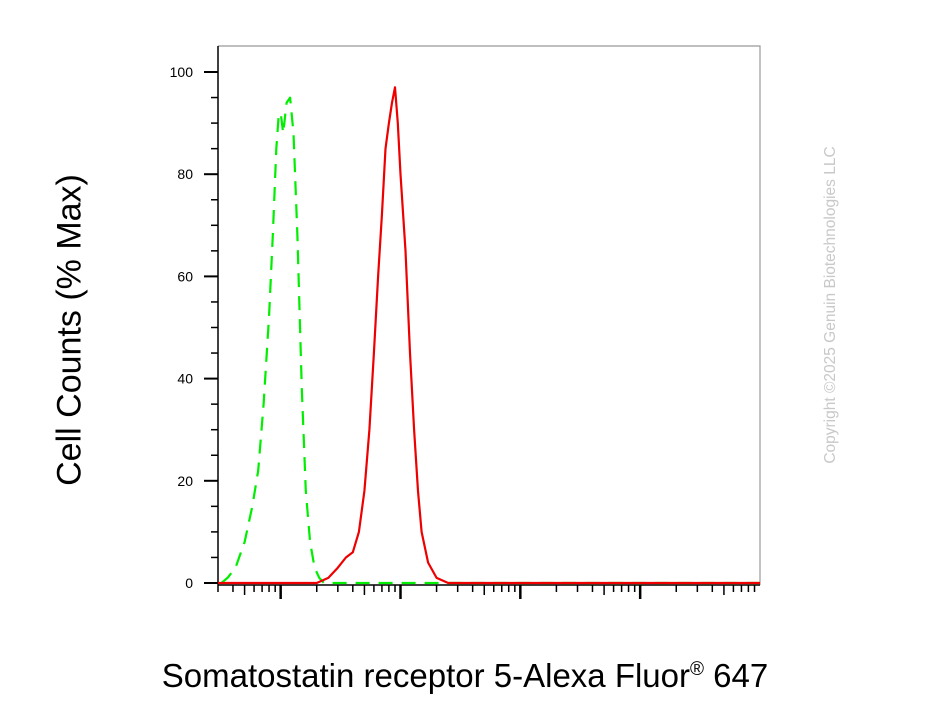 The height and width of the screenshot is (704, 945). What do you see at coordinates (426, 675) in the screenshot?
I see `x-axis-label-text: Somatostatin receptor 5-Alexa Fluor` at bounding box center [426, 675].